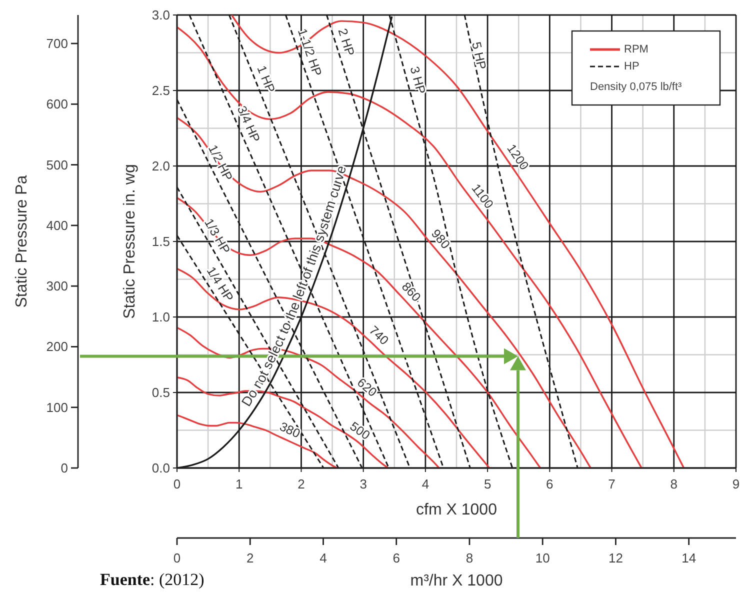  What do you see at coordinates (57, 286) in the screenshot?
I see `y2-tick-label: 300` at bounding box center [57, 286].